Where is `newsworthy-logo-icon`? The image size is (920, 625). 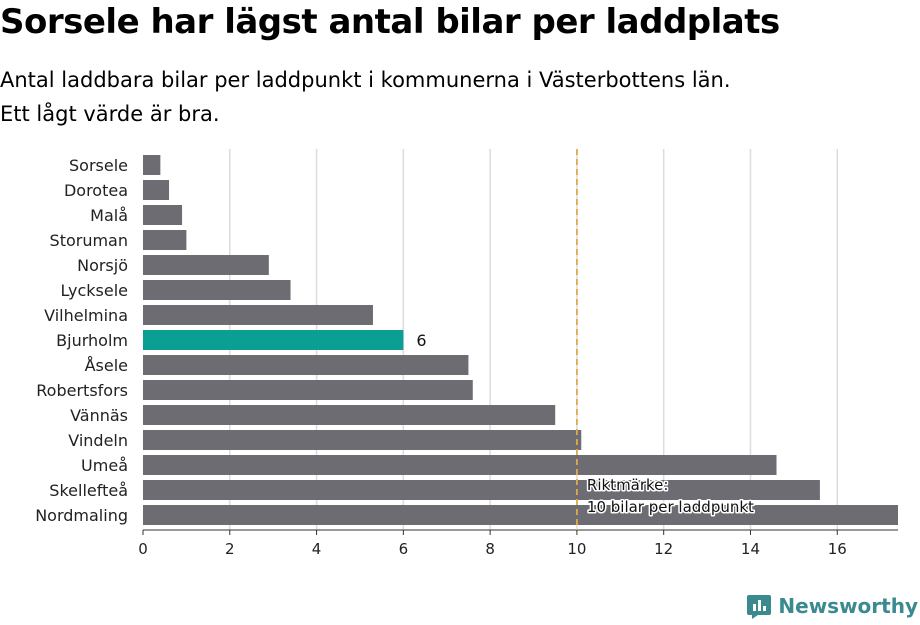
newsworthy-logo-icon is located at coordinates (759, 607).